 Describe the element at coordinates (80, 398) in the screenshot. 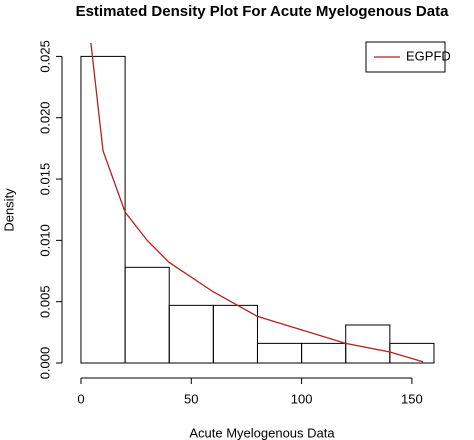

I see `x-tick-label: 0` at that location.